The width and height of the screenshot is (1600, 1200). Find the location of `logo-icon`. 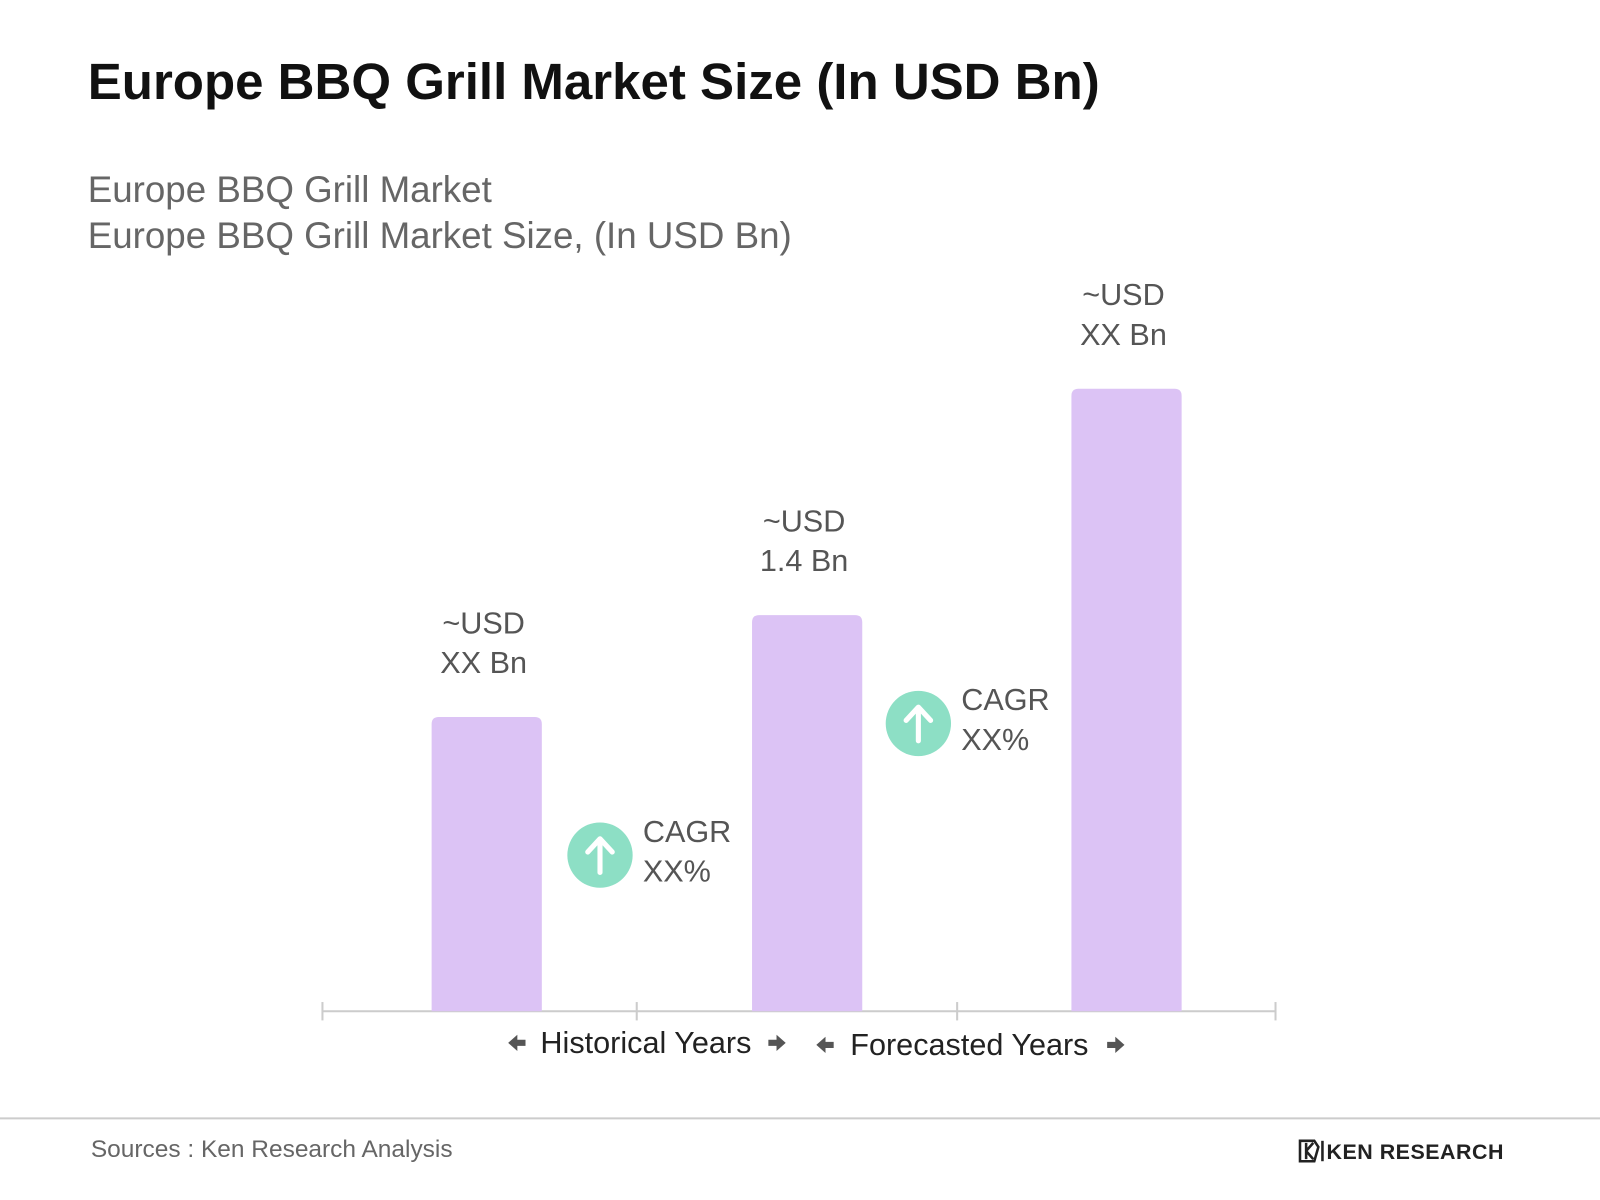

logo-icon is located at coordinates (1311, 1151).